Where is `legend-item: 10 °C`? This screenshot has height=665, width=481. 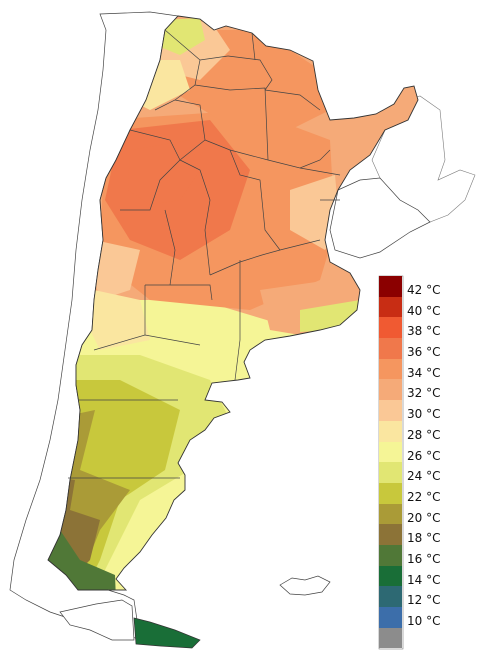 legend-item: 10 °C is located at coordinates (429, 617).